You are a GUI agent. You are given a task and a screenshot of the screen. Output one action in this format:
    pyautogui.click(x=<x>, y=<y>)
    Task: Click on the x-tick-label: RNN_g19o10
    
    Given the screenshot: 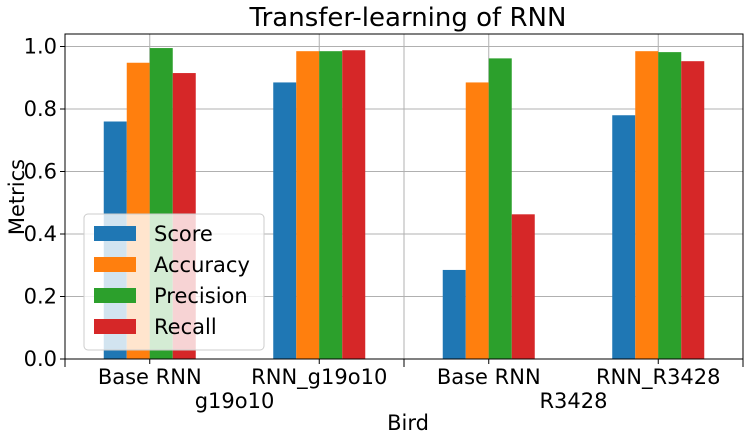 What is the action you would take?
    pyautogui.click(x=319, y=377)
    